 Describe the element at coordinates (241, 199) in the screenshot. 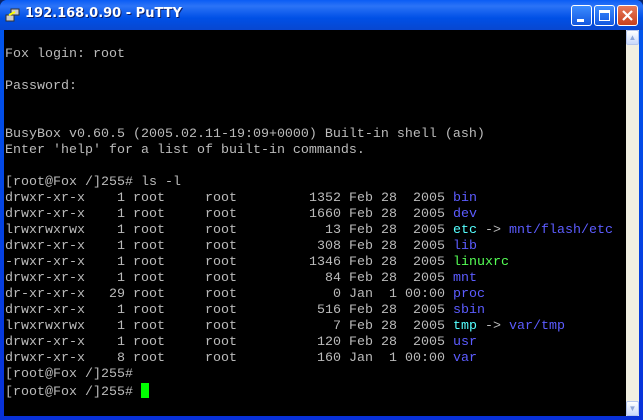

I see `listing-row: drwxr-xr-x 1 root root 1352 Feb 28 2005 bin` at that location.